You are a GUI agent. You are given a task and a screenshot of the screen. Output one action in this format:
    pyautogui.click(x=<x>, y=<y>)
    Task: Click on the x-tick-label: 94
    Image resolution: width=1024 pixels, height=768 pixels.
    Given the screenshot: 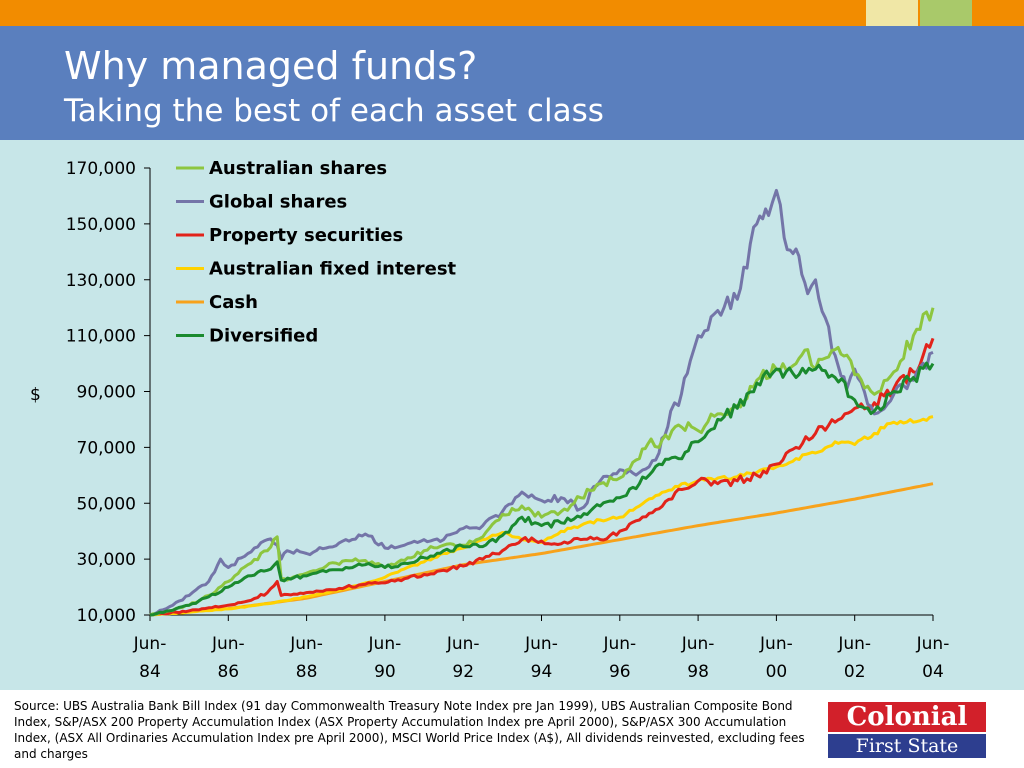 What is the action you would take?
    pyautogui.click(x=542, y=672)
    